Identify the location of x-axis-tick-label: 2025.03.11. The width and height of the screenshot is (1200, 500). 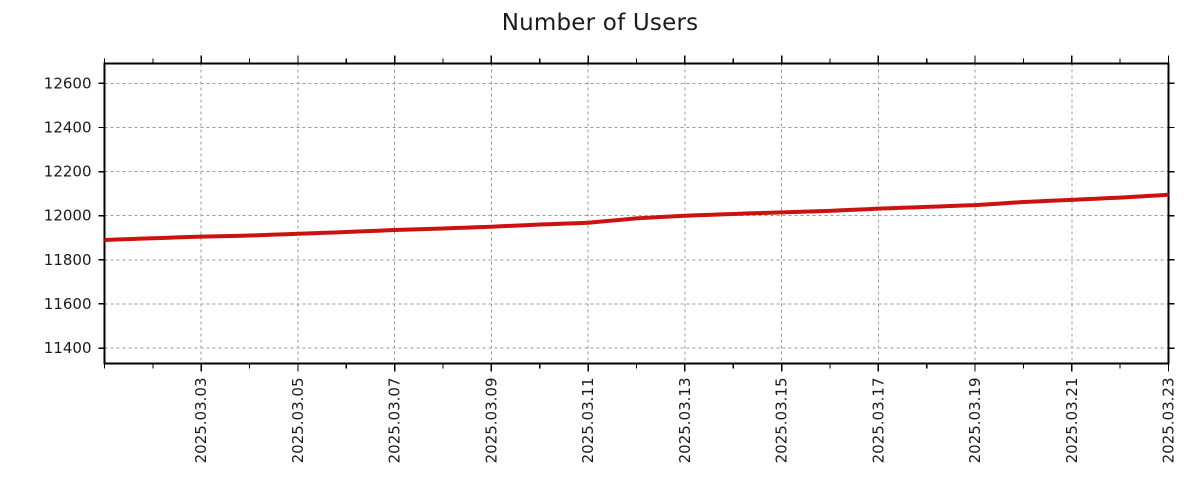
(588, 421).